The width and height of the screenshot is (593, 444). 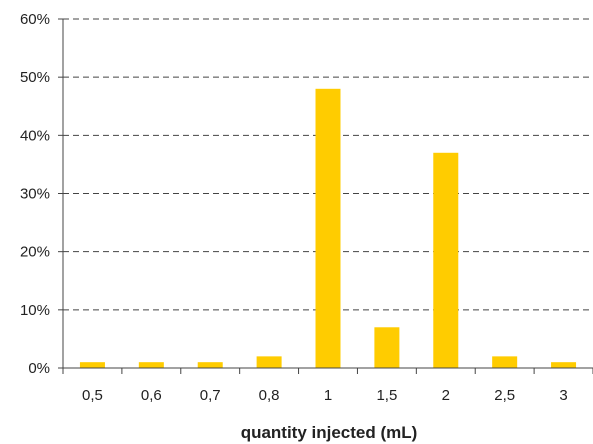 I want to click on y-tick-label: 0%, so click(x=39, y=368).